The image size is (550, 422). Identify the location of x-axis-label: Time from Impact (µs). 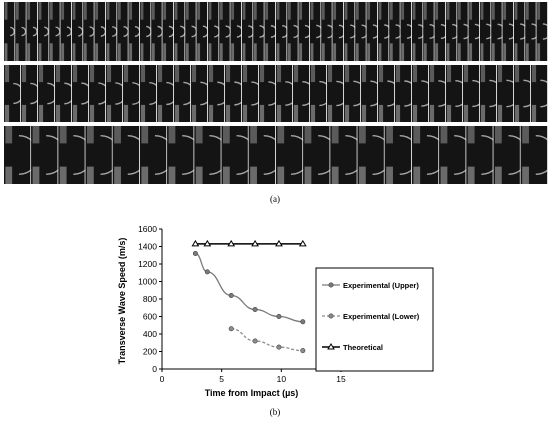
(252, 393).